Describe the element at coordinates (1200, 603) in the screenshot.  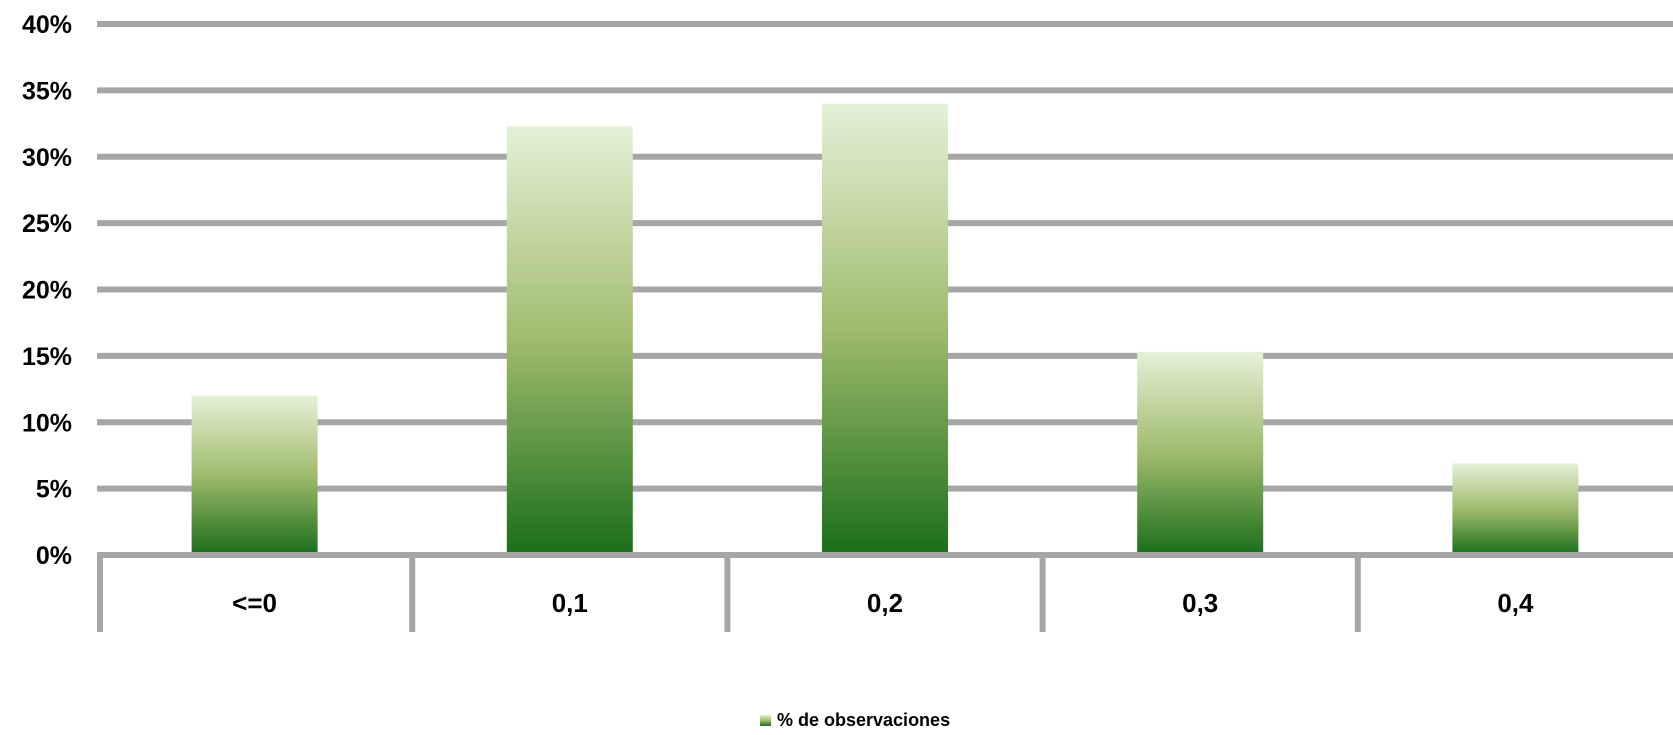
I see `x-tick-label: 0,3` at that location.